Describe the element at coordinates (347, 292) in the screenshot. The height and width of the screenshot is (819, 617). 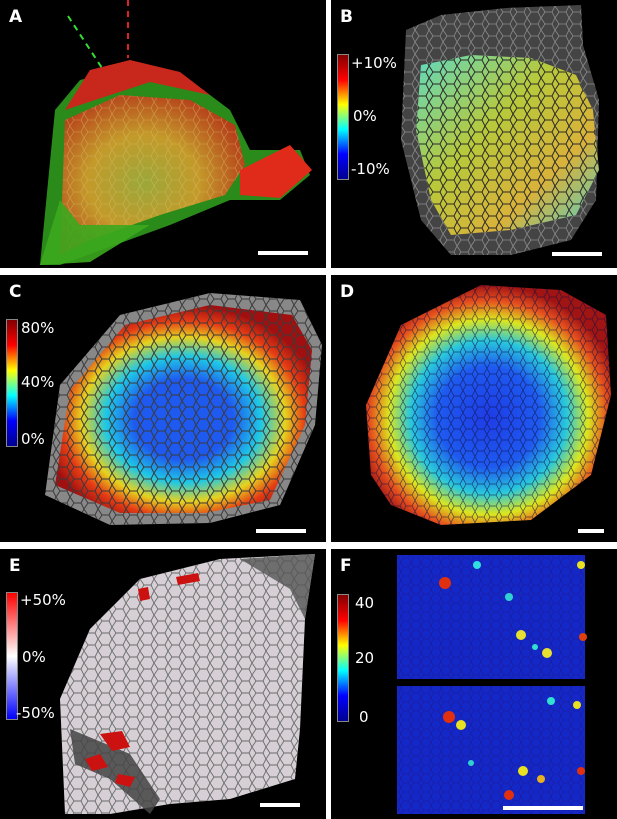
I see `panel-d-label: D` at that location.